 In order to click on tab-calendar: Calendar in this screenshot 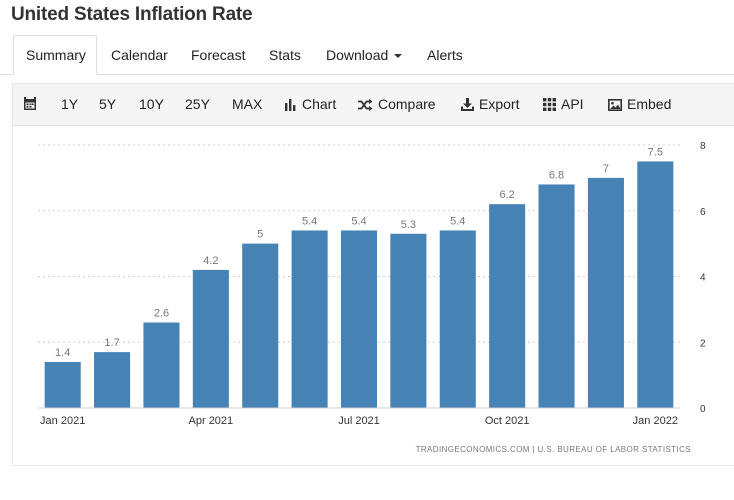, I will do `click(139, 55)`.